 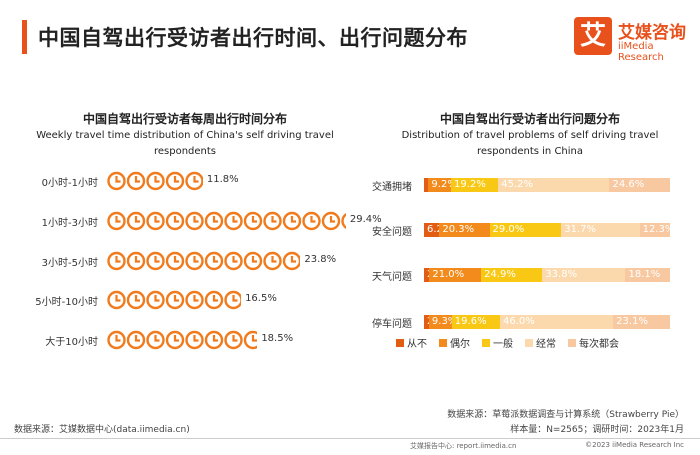 What do you see at coordinates (222, 179) in the screenshot?
I see `left-value-label: 11.8%` at bounding box center [222, 179].